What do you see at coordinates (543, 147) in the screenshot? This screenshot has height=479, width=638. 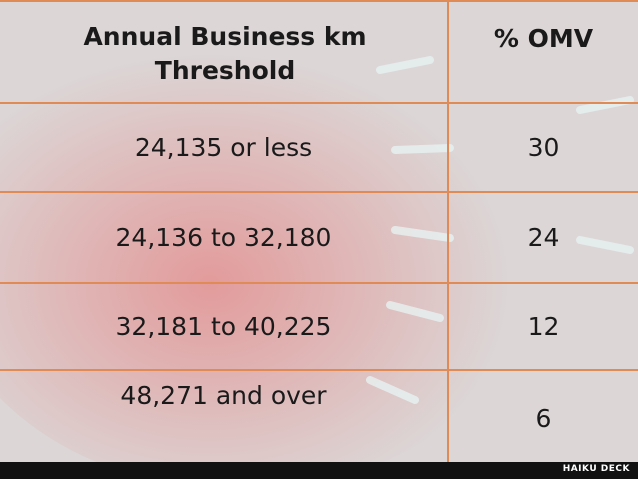 I see `cell: 30` at bounding box center [543, 147].